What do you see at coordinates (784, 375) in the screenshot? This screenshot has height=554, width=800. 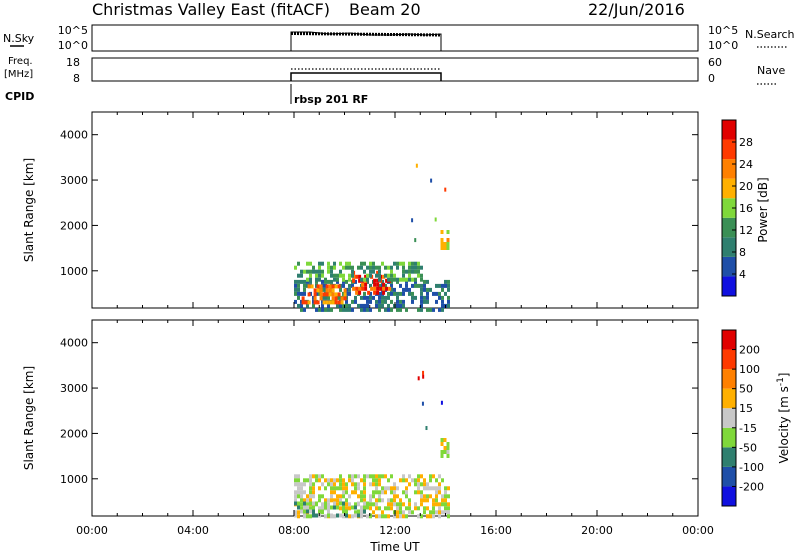 I see `velocity-colorbar-label-close: ]` at bounding box center [784, 375].